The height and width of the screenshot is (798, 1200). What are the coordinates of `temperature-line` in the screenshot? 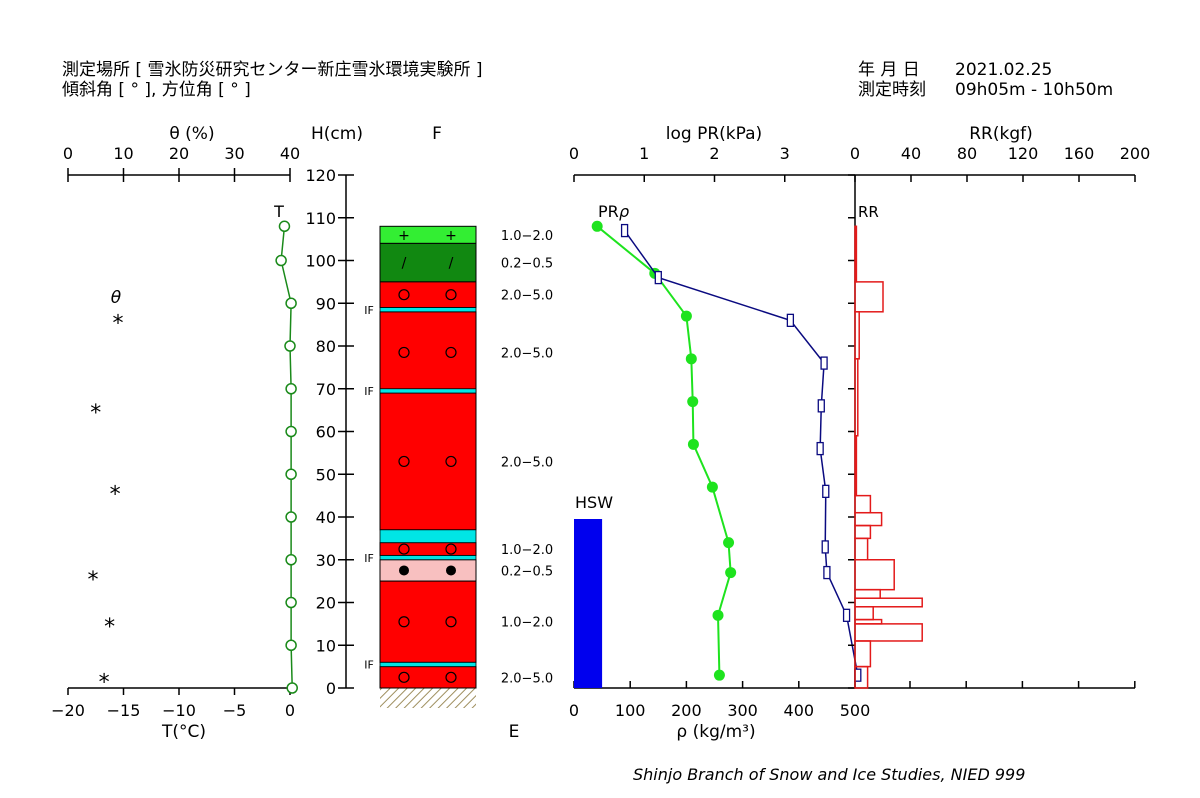 It's located at (286, 457).